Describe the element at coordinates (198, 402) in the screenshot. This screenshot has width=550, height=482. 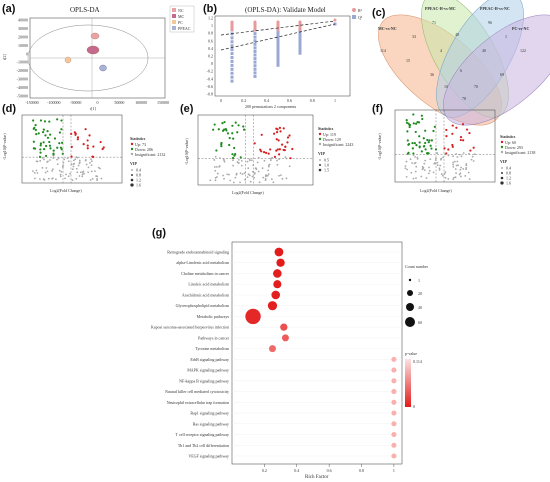
I see `pathway-label: Neutrophil extracellular trap formation` at that location.